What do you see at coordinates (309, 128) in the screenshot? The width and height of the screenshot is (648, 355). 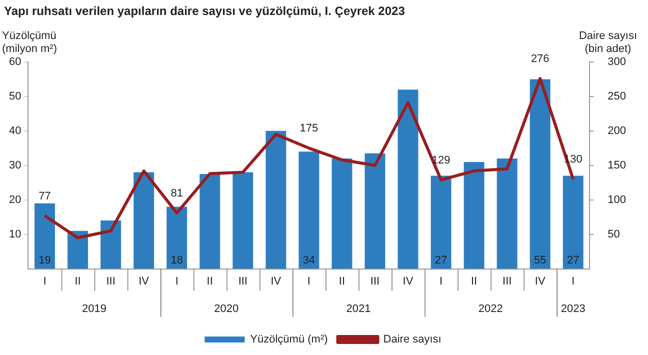 I see `data-label: 175` at bounding box center [309, 128].